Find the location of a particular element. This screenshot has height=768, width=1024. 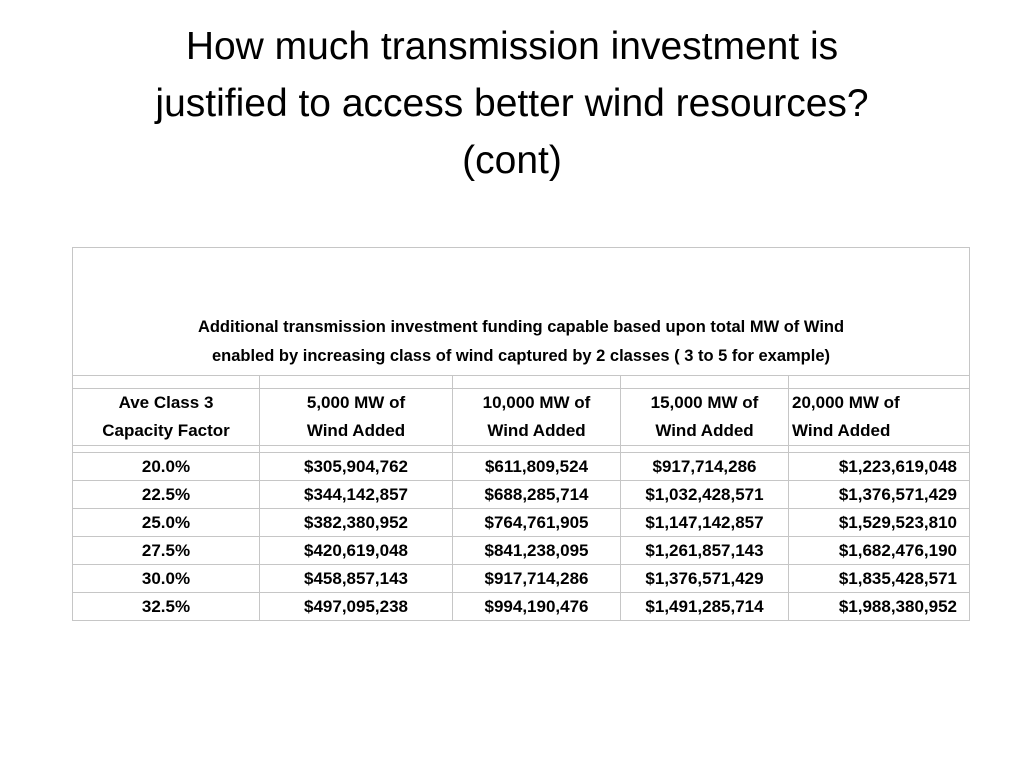

header-15000-mw: 15,000 MW of Wind Added is located at coordinates (704, 417).